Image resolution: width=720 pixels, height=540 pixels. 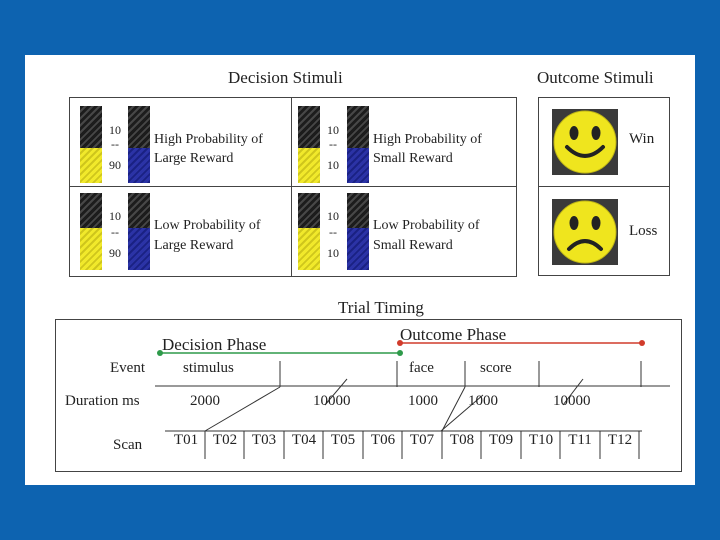 What do you see at coordinates (580, 440) in the screenshot?
I see `scan-cell: T11` at bounding box center [580, 440].